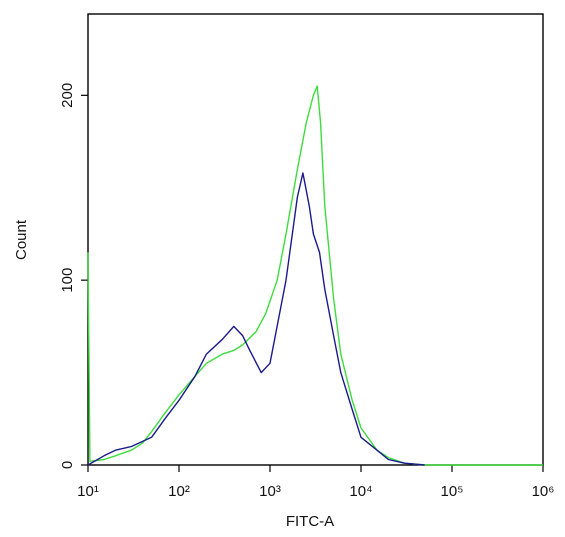  I want to click on x-tick-label: 10², so click(179, 491).